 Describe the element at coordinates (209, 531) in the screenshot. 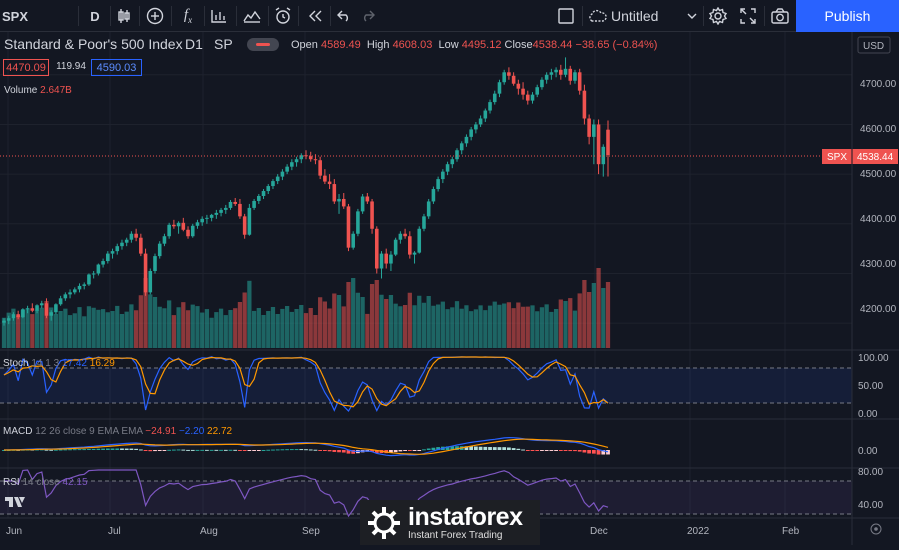

I see `time-tick: Aug` at that location.